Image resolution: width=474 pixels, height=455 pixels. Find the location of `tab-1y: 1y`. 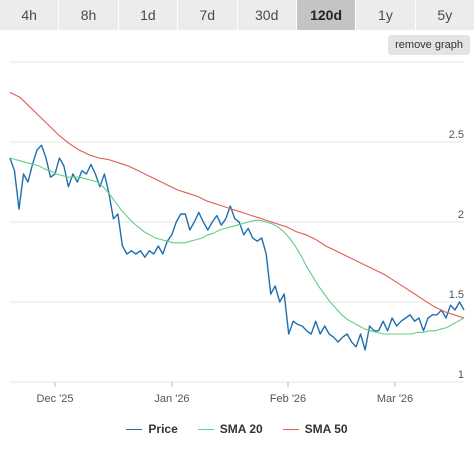

tab-1y: 1y is located at coordinates (386, 15).